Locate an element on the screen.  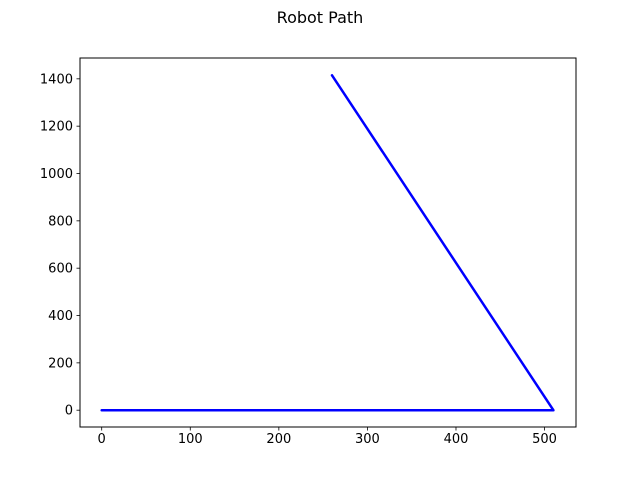
x-tick-label: 500 is located at coordinates (544, 439).